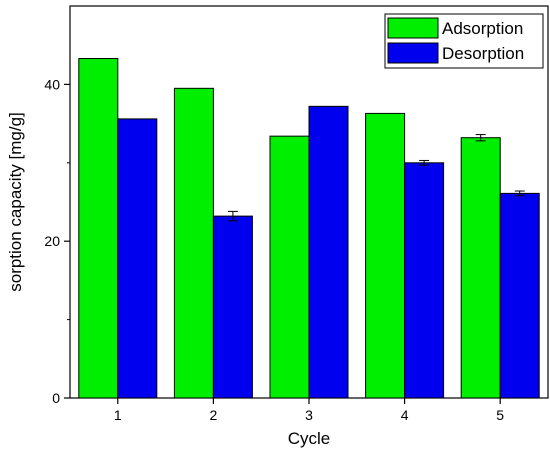 This screenshot has height=454, width=550. What do you see at coordinates (405, 415) in the screenshot?
I see `x-tick-label: 4` at bounding box center [405, 415].